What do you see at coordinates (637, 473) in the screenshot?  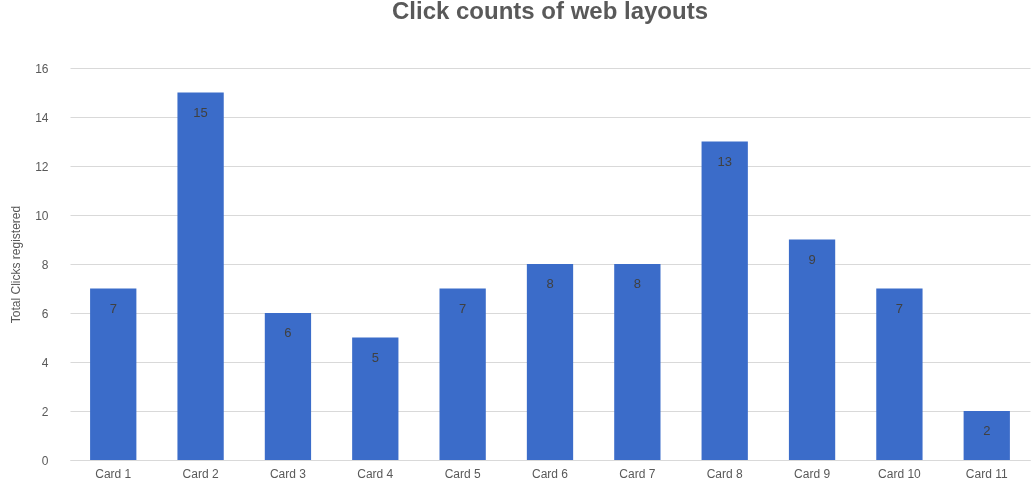 I see `x-tick-label: Card 7` at bounding box center [637, 473].